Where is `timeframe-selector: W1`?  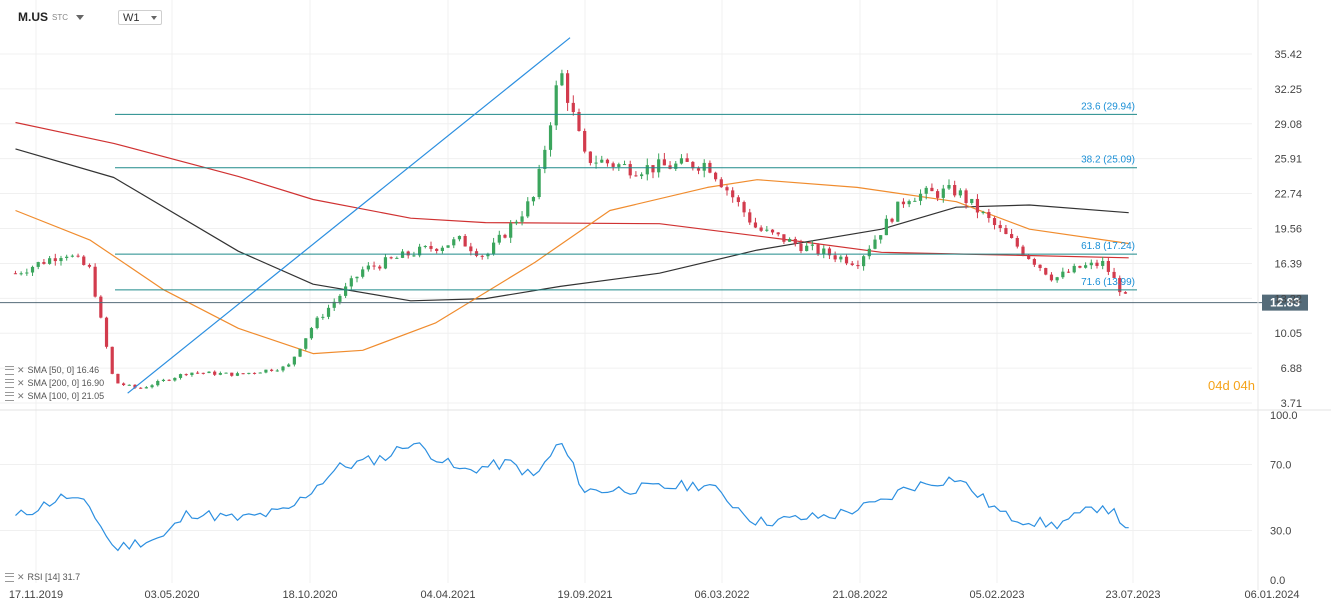 timeframe-selector: W1 is located at coordinates (140, 17).